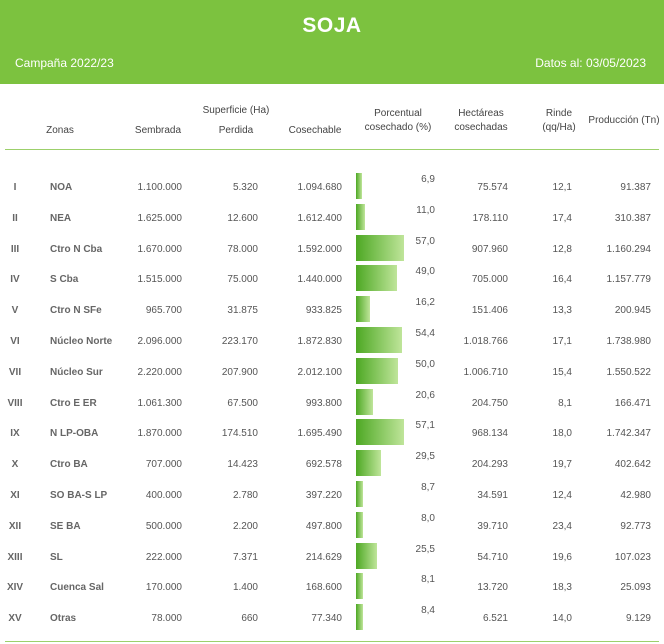 This screenshot has width=664, height=644. What do you see at coordinates (562, 495) in the screenshot?
I see `cell-rinde: 12,4` at bounding box center [562, 495].